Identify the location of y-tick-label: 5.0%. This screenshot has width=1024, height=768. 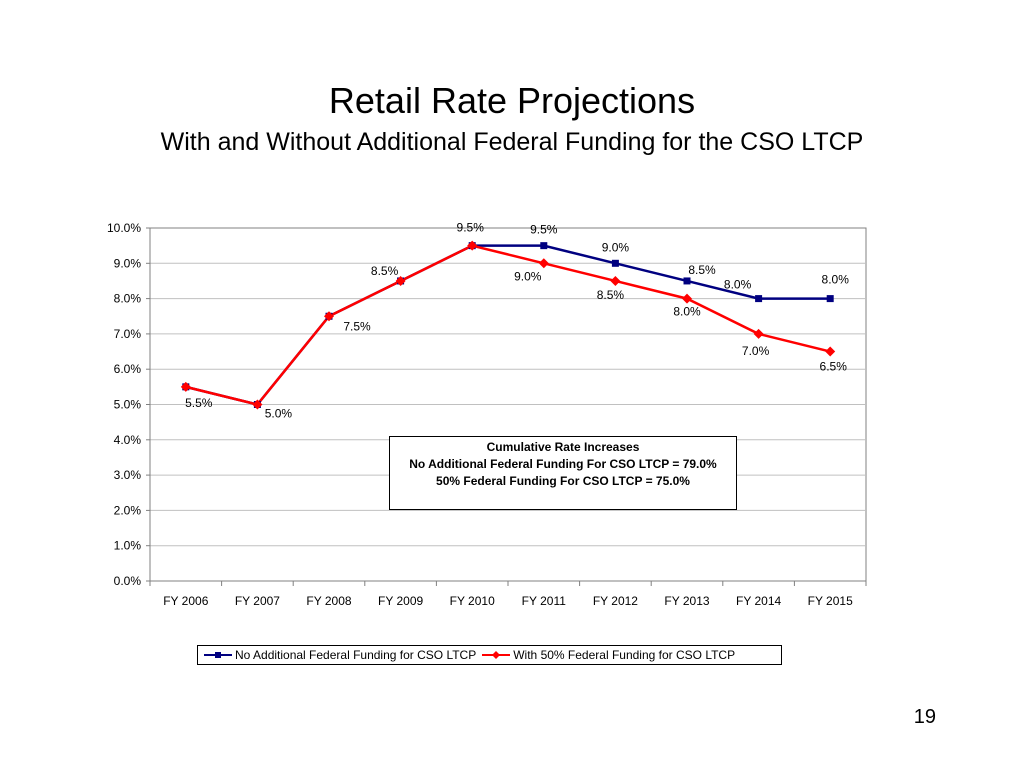
(128, 405).